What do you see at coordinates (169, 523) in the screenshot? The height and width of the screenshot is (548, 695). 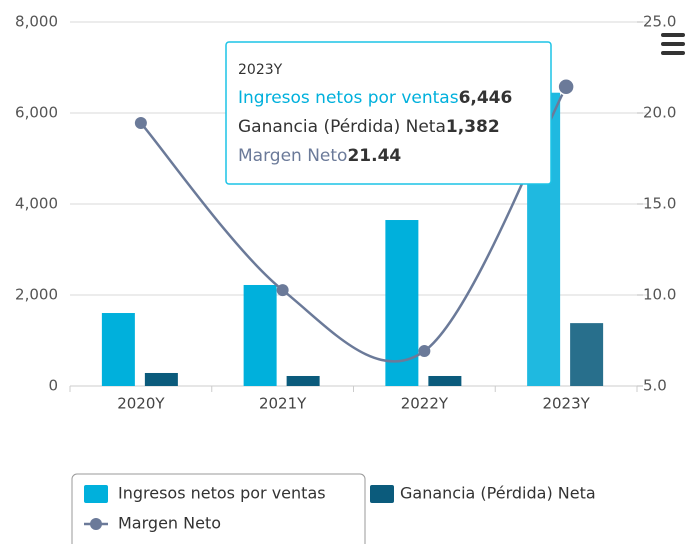 I see `legend-label: Margen Neto` at bounding box center [169, 523].